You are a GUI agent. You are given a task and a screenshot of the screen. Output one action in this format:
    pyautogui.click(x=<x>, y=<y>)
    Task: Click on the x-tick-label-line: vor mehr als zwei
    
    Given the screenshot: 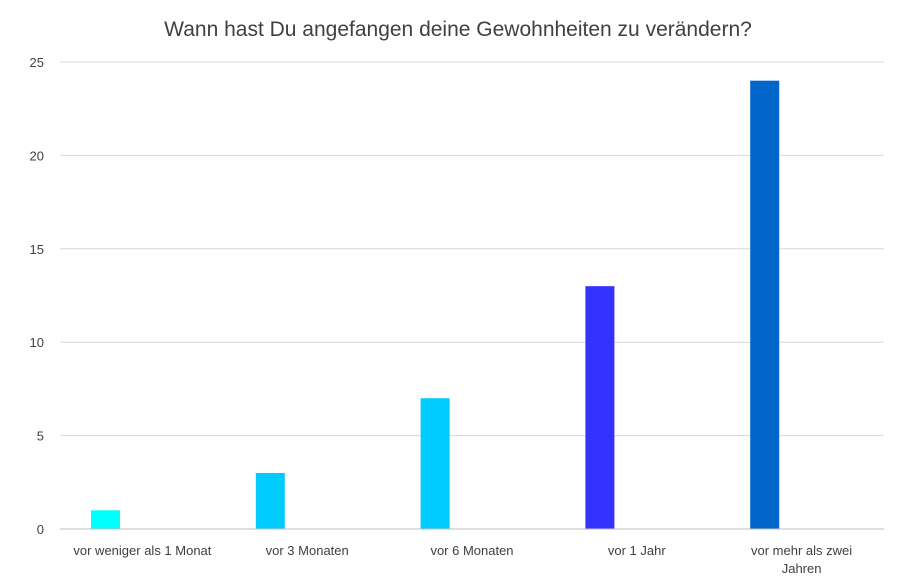 What is the action you would take?
    pyautogui.click(x=801, y=550)
    